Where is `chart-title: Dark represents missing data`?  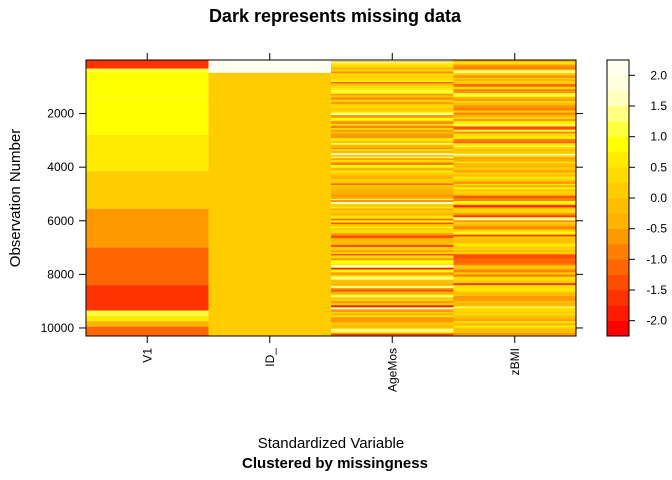
chart-title: Dark represents missing data is located at coordinates (335, 16).